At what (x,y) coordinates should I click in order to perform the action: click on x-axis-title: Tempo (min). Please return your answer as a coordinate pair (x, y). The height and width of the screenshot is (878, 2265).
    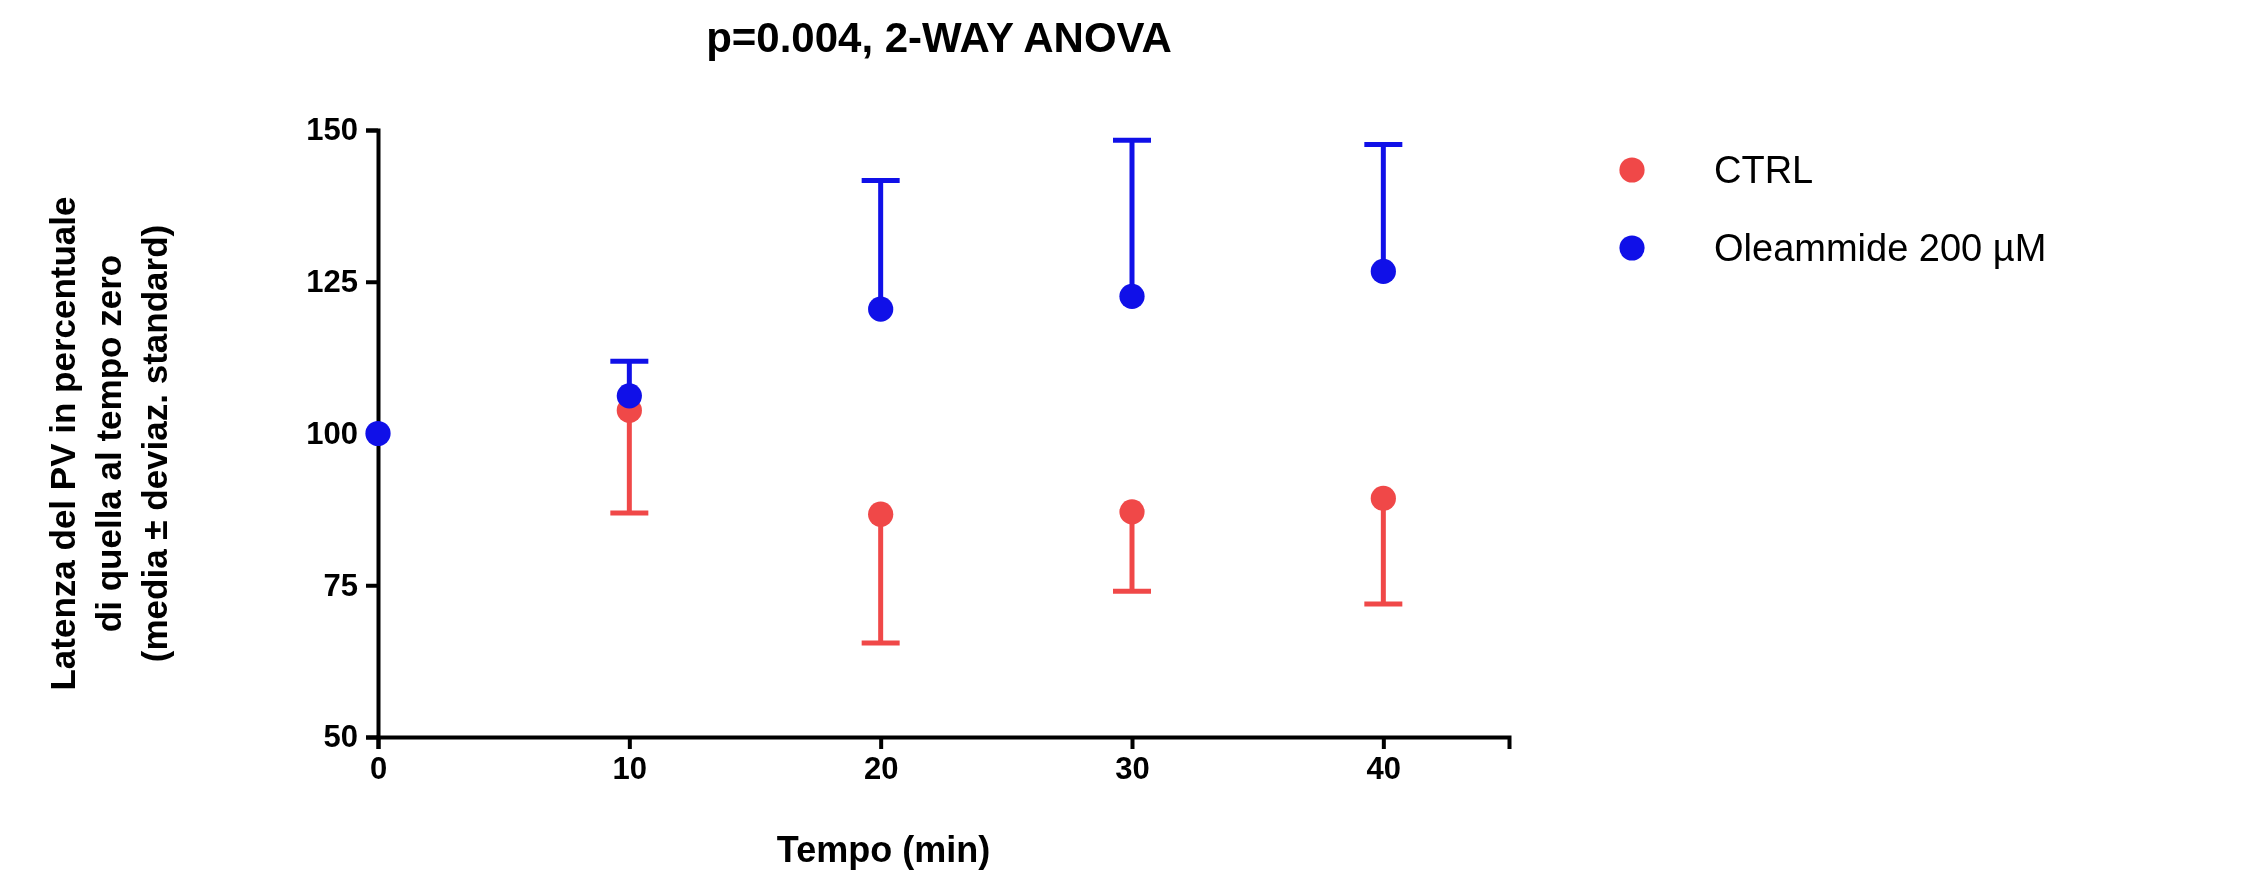
    Looking at the image, I should click on (883, 849).